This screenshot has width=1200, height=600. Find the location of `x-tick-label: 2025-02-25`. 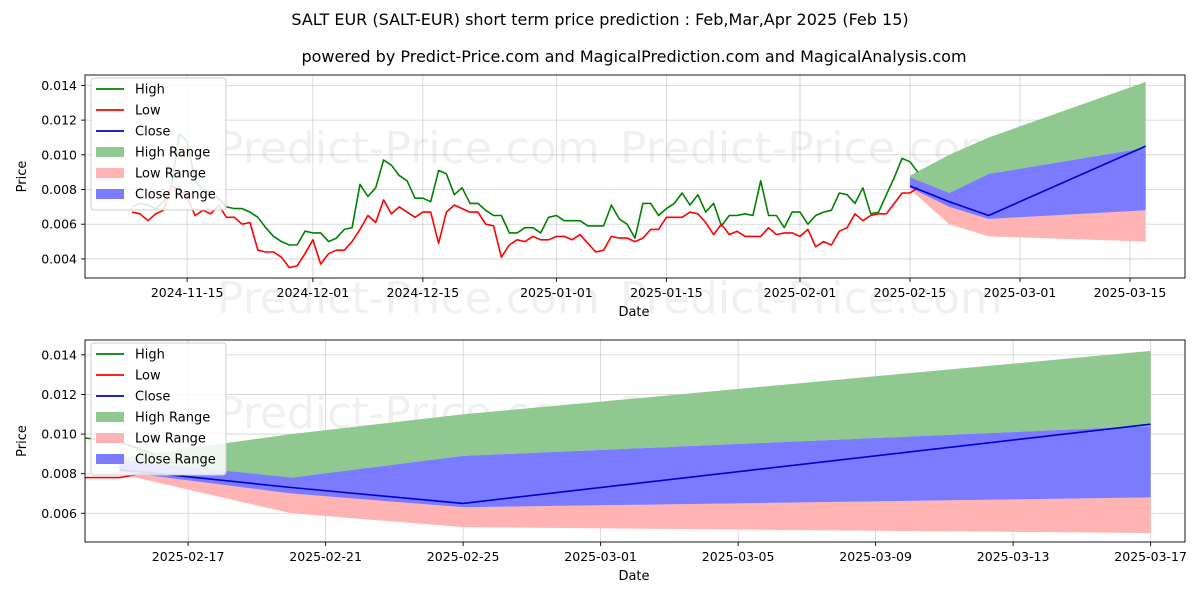

x-tick-label: 2025-02-25 is located at coordinates (463, 556).